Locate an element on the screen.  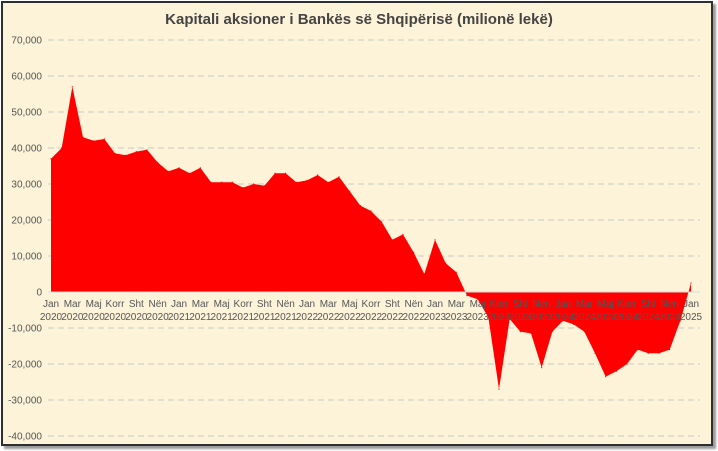
y-tick-label: -40,000 is located at coordinates (25, 437).